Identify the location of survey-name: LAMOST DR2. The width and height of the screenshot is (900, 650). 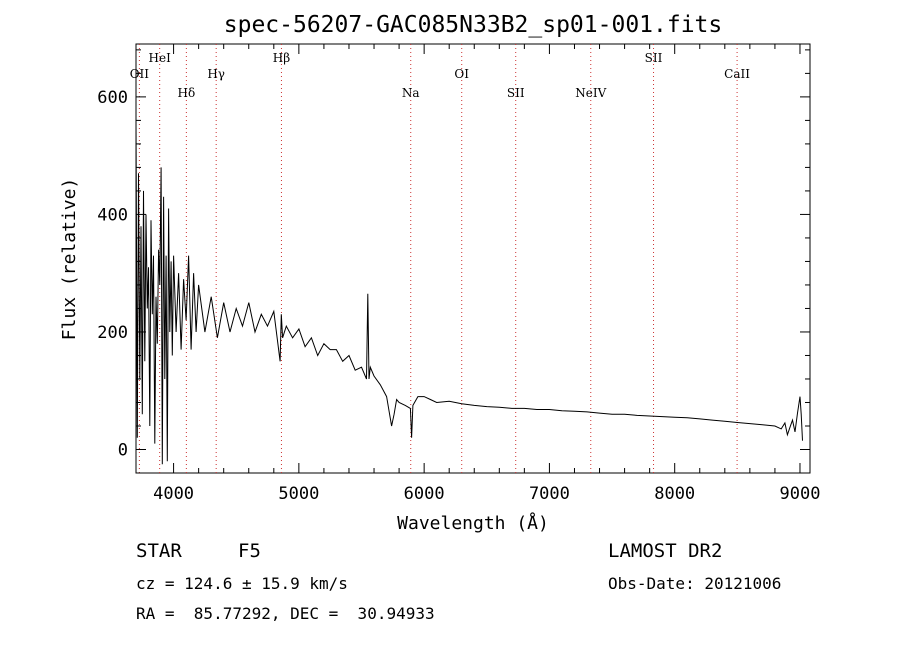
(665, 551).